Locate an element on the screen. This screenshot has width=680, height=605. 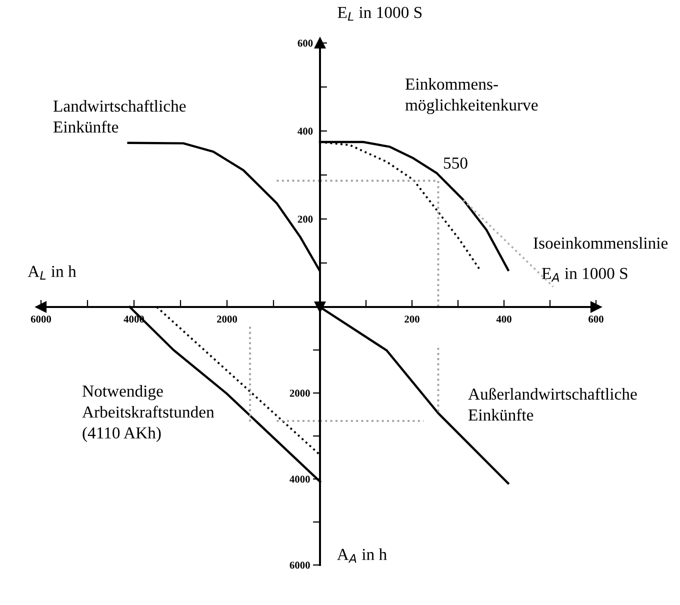
annotation: Landwirtschaftliche Einkünfte is located at coordinates (119, 116).